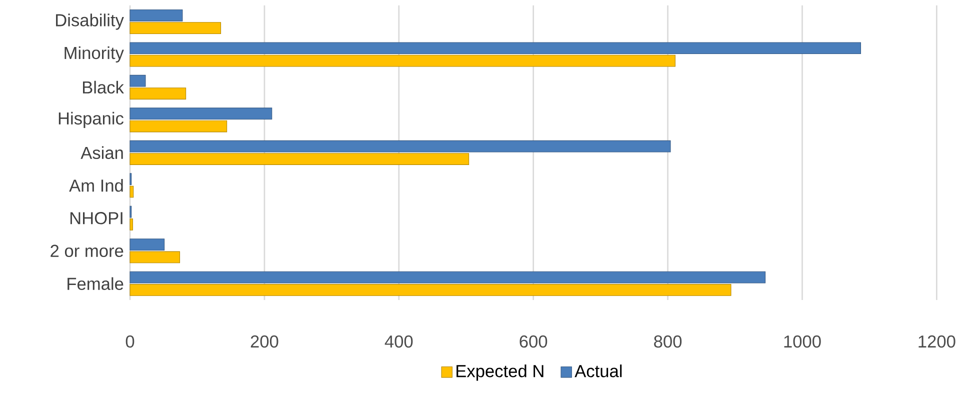 This screenshot has width=956, height=408. What do you see at coordinates (500, 372) in the screenshot?
I see `legend-label: Expected N` at bounding box center [500, 372].